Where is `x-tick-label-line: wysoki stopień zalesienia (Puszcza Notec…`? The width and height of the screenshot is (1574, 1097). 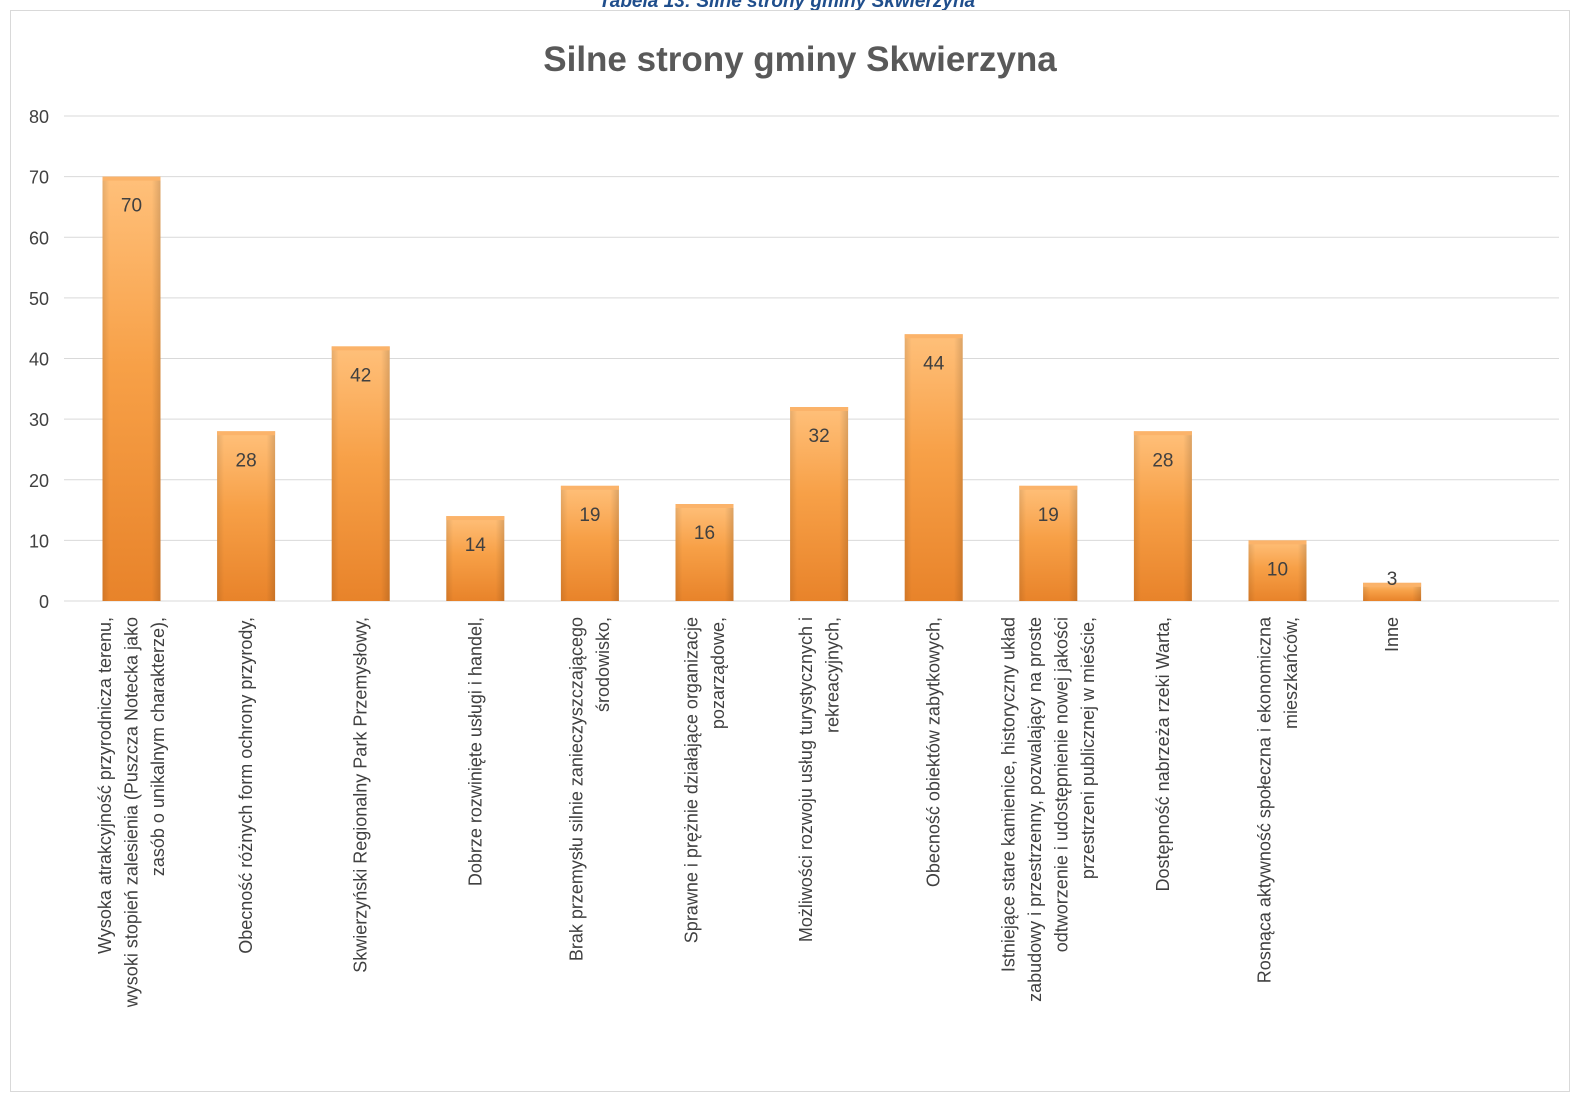
x-tick-label-line: wysoki stopień zalesienia (Puszcza Notec… is located at coordinates (132, 812).